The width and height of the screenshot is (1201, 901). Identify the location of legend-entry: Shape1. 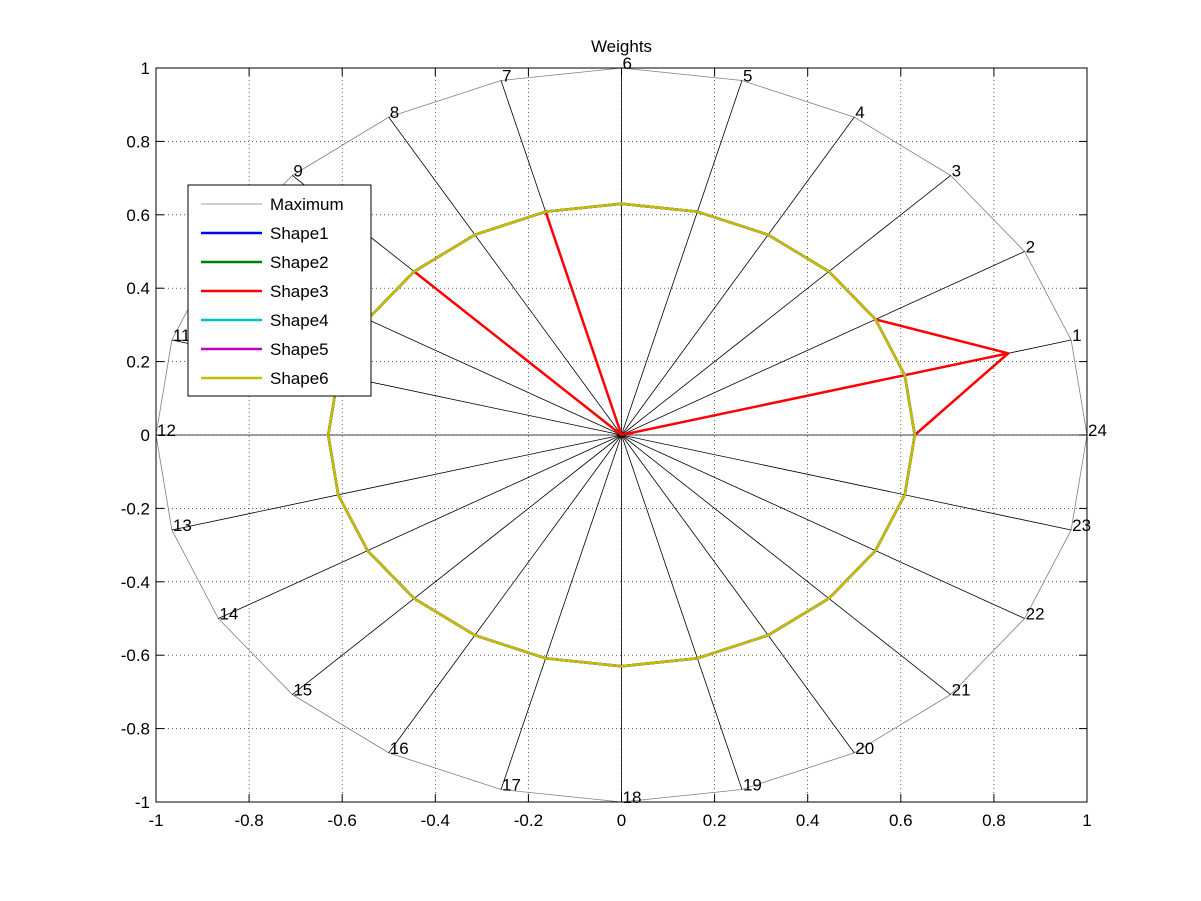
(299, 233).